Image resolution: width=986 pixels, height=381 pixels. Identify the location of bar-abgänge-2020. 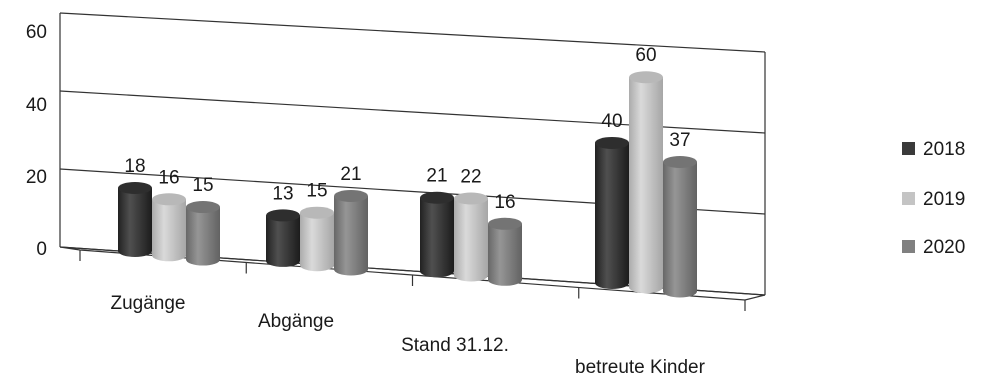
(351, 232).